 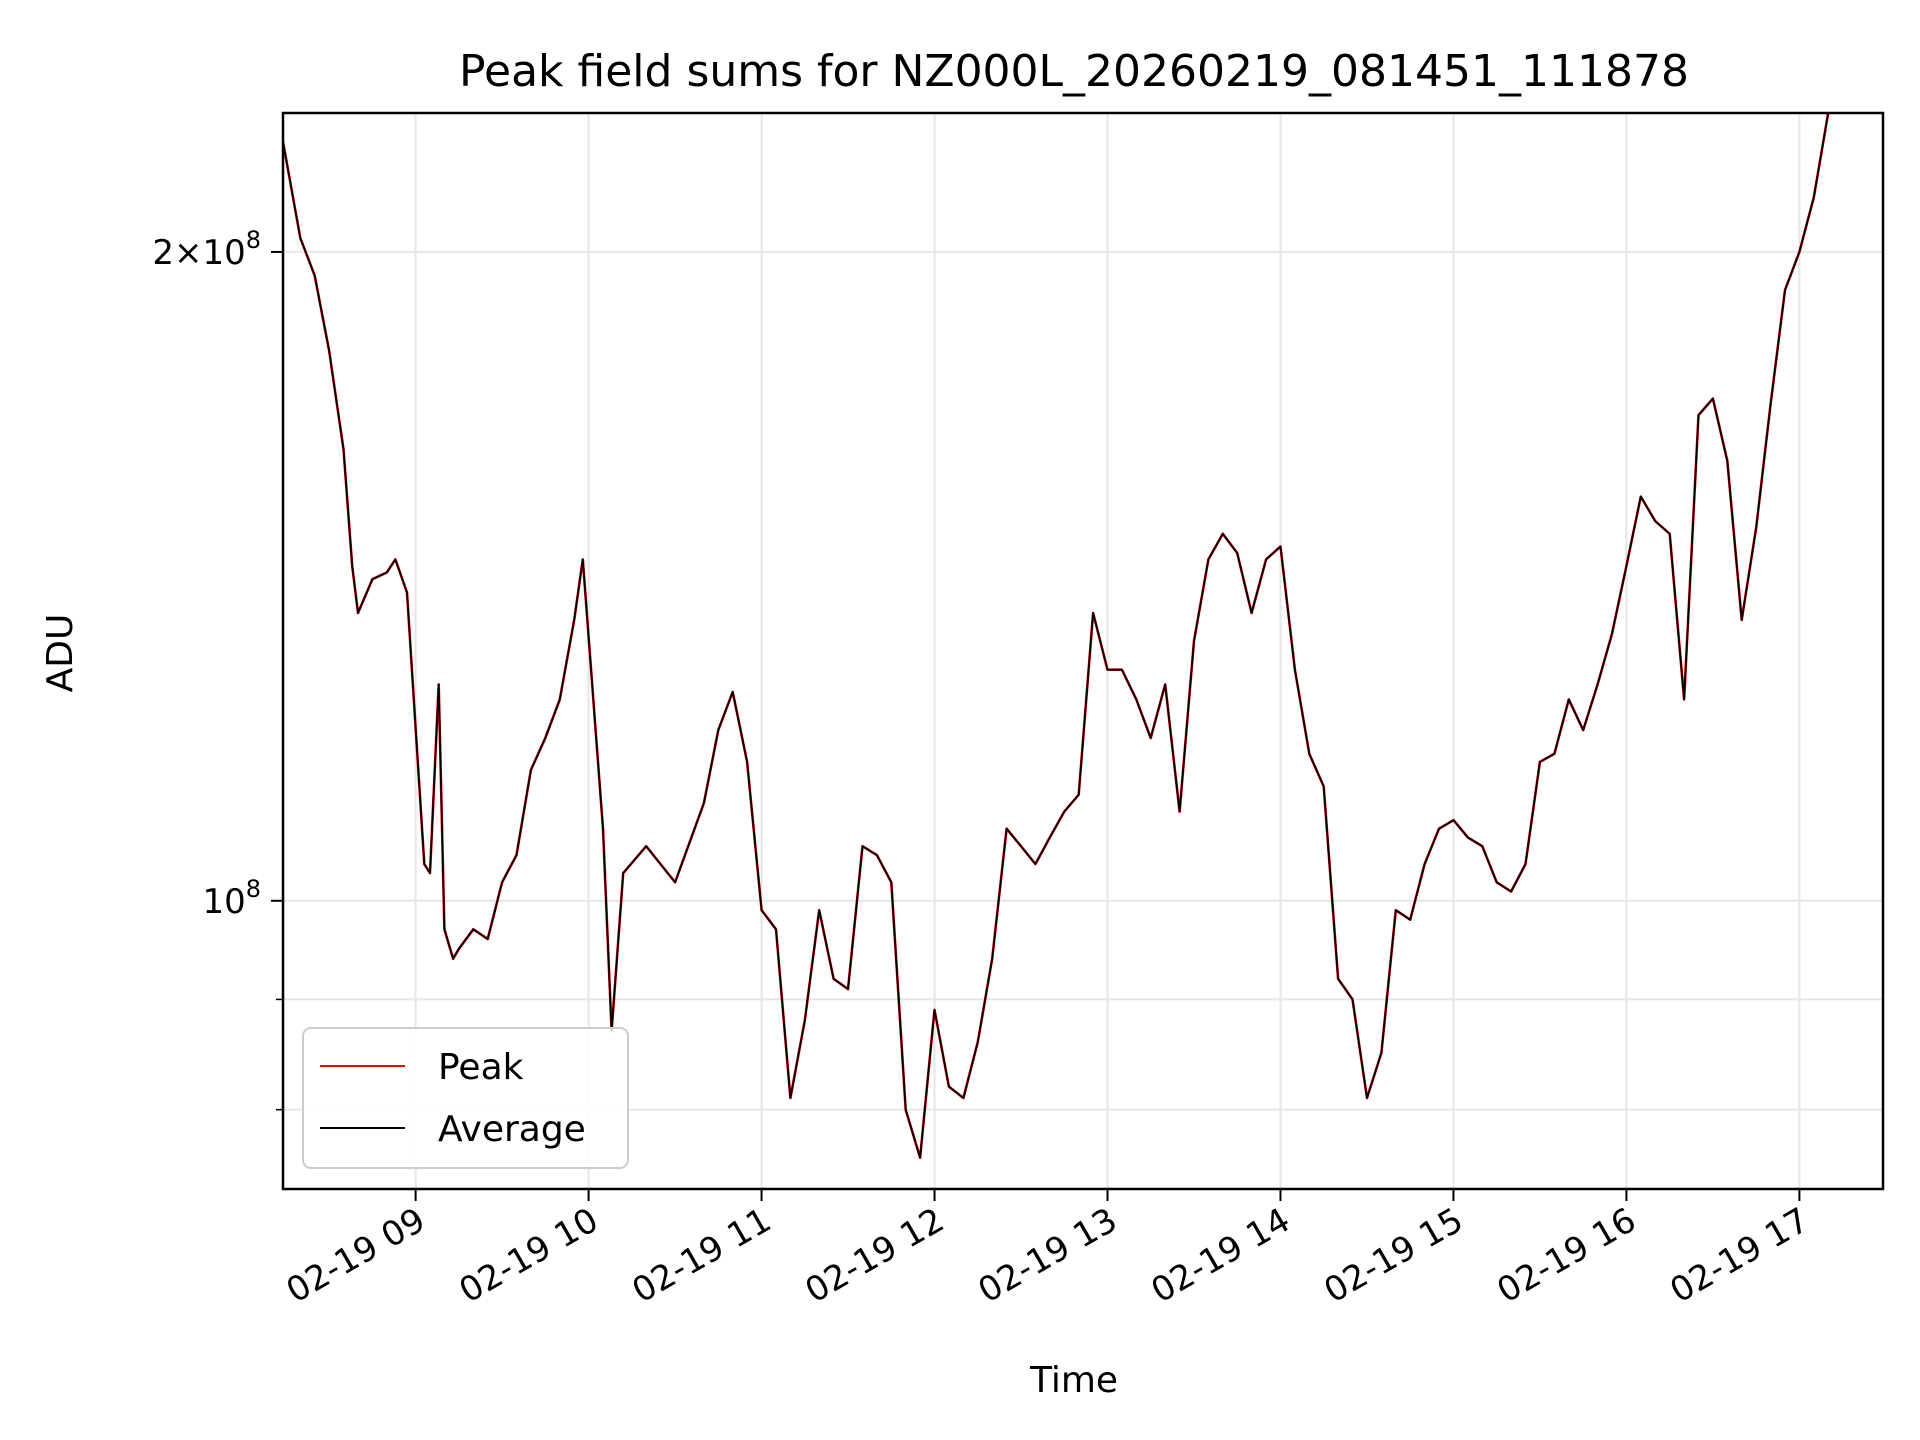 I want to click on legend: Peak Average, so click(x=465, y=1098).